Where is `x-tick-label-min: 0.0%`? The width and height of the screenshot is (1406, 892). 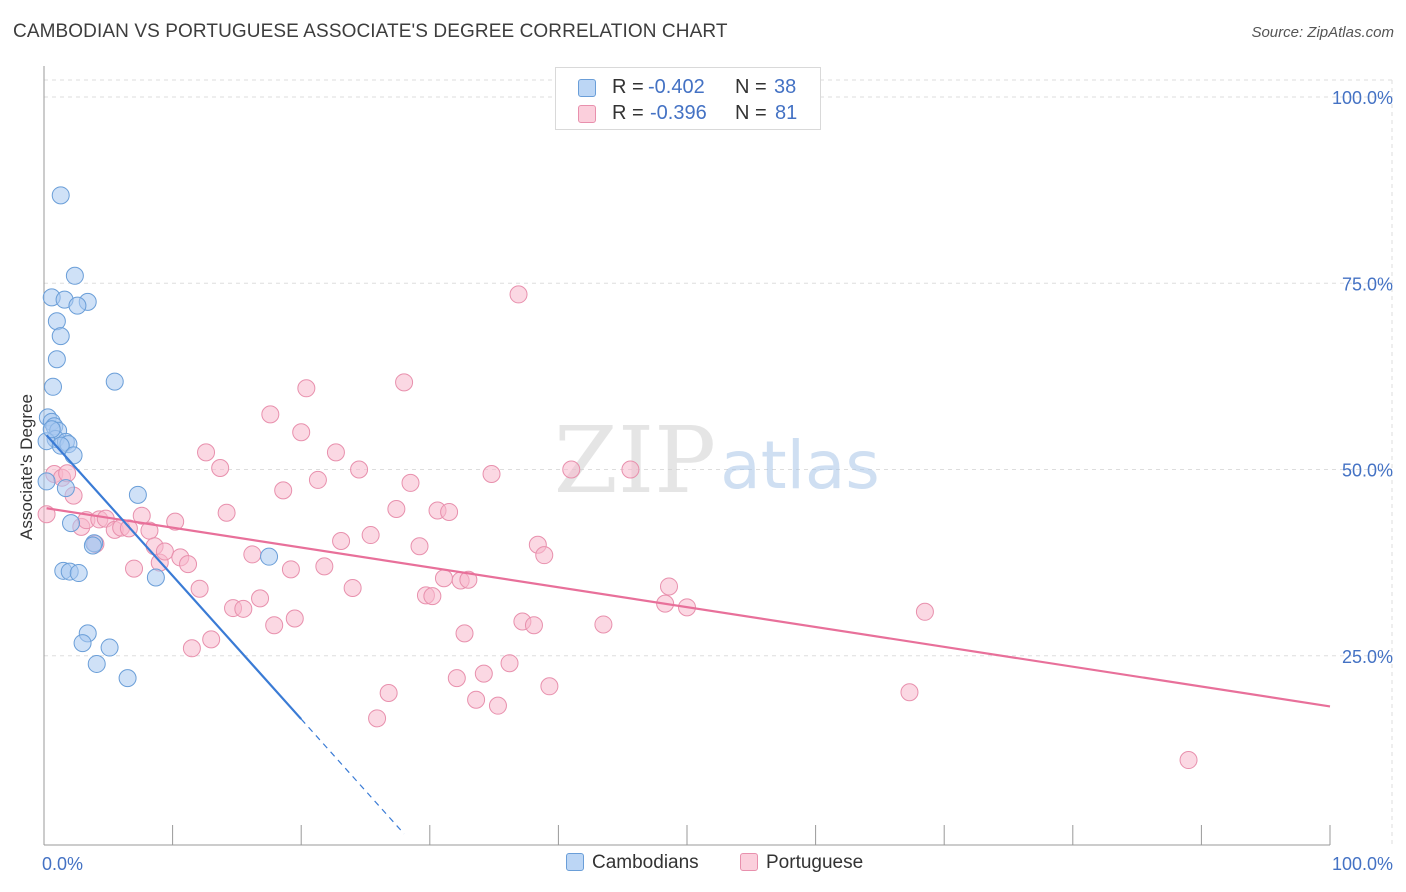
x-tick-label-min: 0.0% is located at coordinates (62, 864).